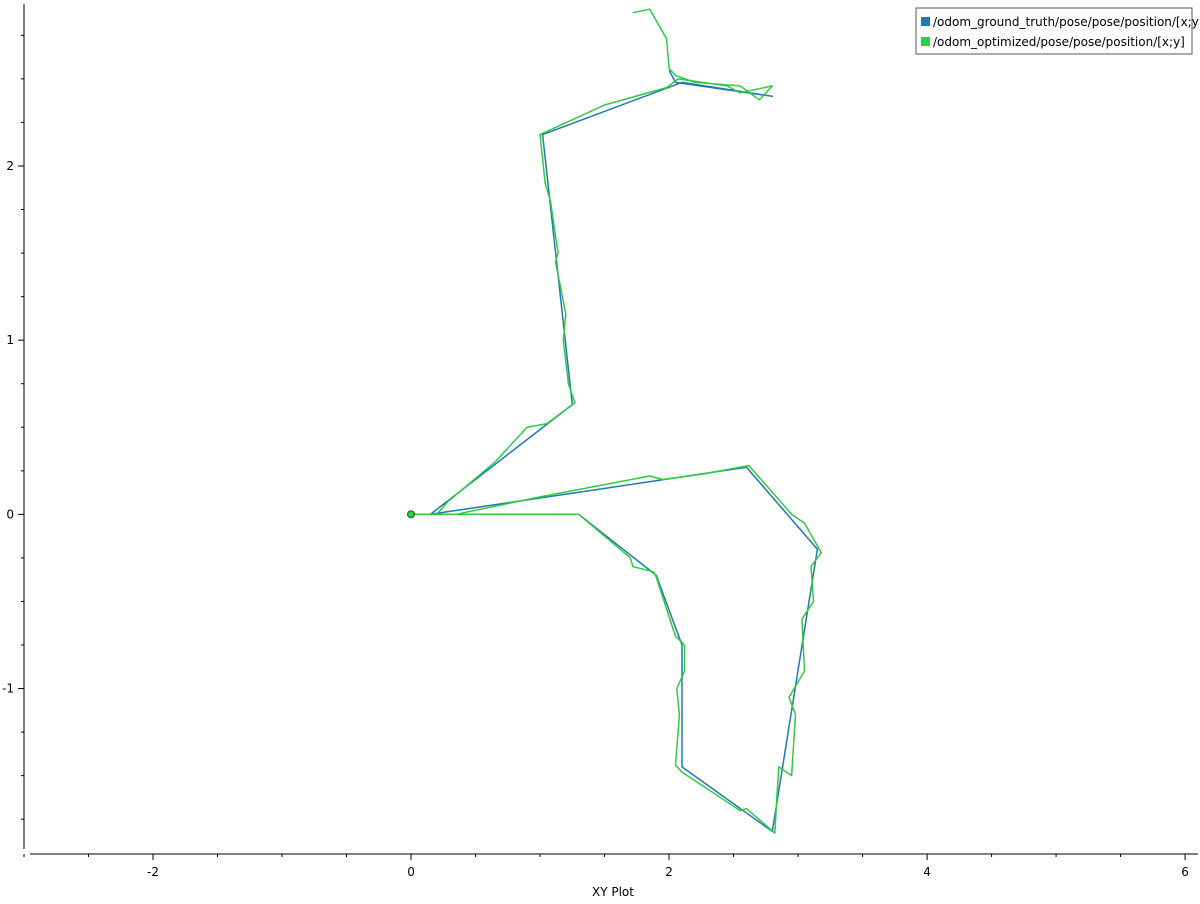 This screenshot has height=904, width=1200. I want to click on y-tick-label: 1, so click(10, 340).